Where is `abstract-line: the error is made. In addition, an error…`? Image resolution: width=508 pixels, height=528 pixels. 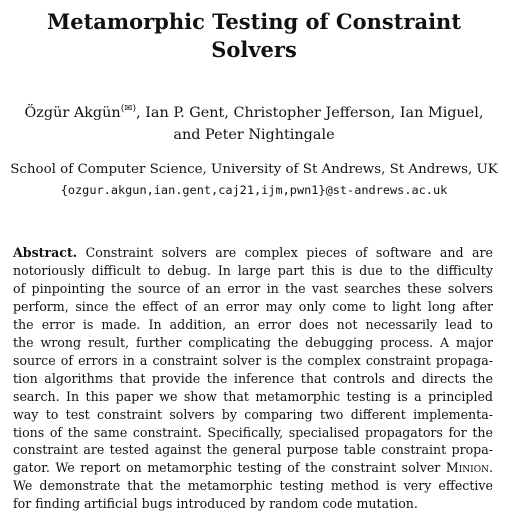
abstract-line: the error is made. In addition, an error… is located at coordinates (253, 324).